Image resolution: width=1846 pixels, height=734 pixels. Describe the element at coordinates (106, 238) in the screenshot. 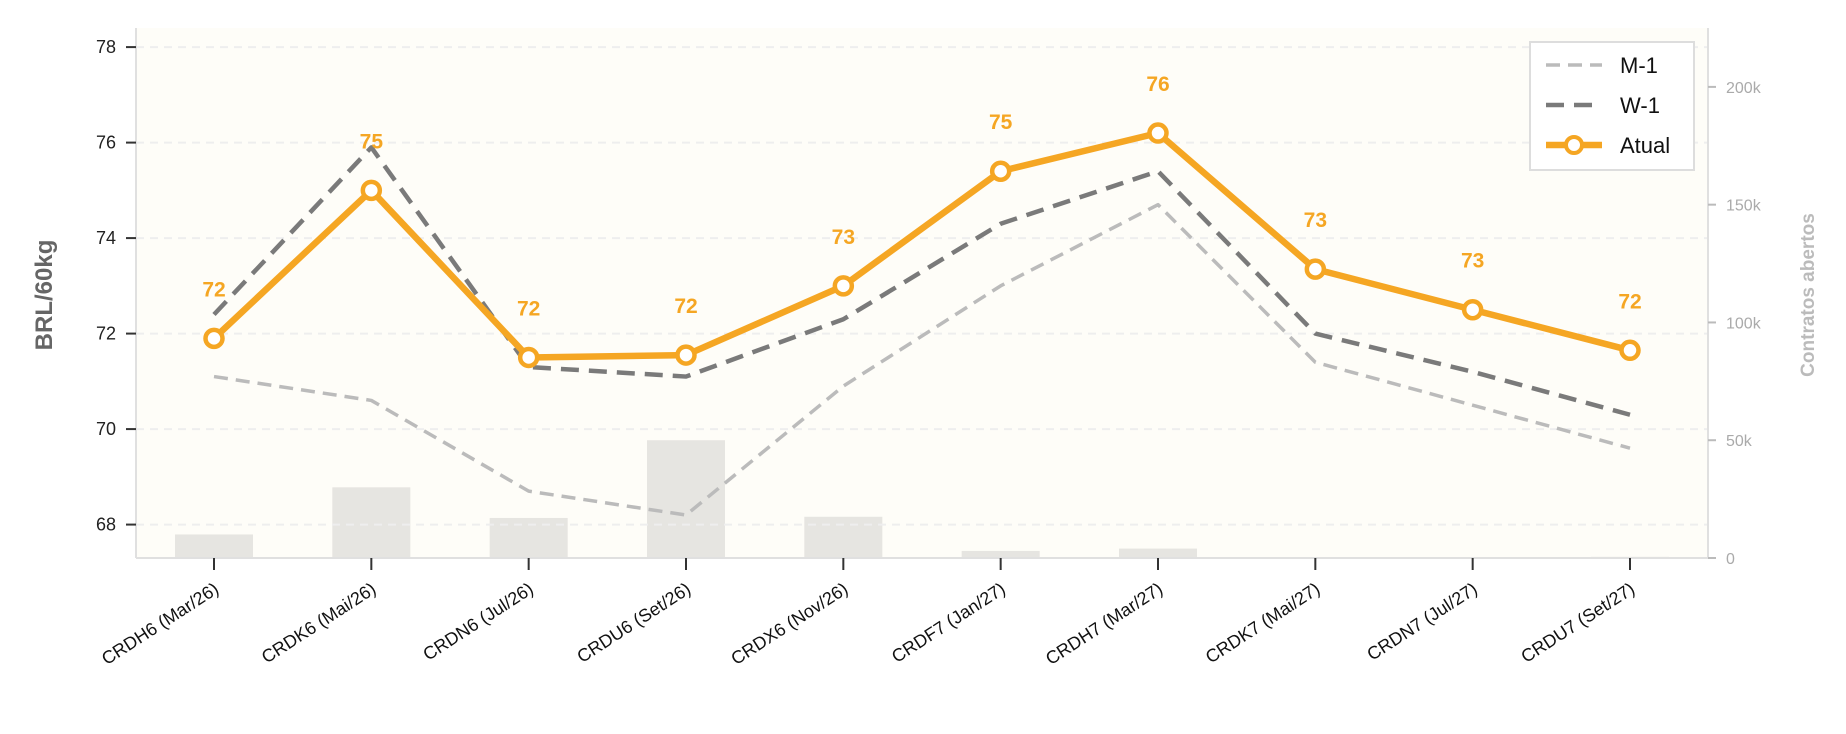

I see `y-tick-label-3: 74` at that location.